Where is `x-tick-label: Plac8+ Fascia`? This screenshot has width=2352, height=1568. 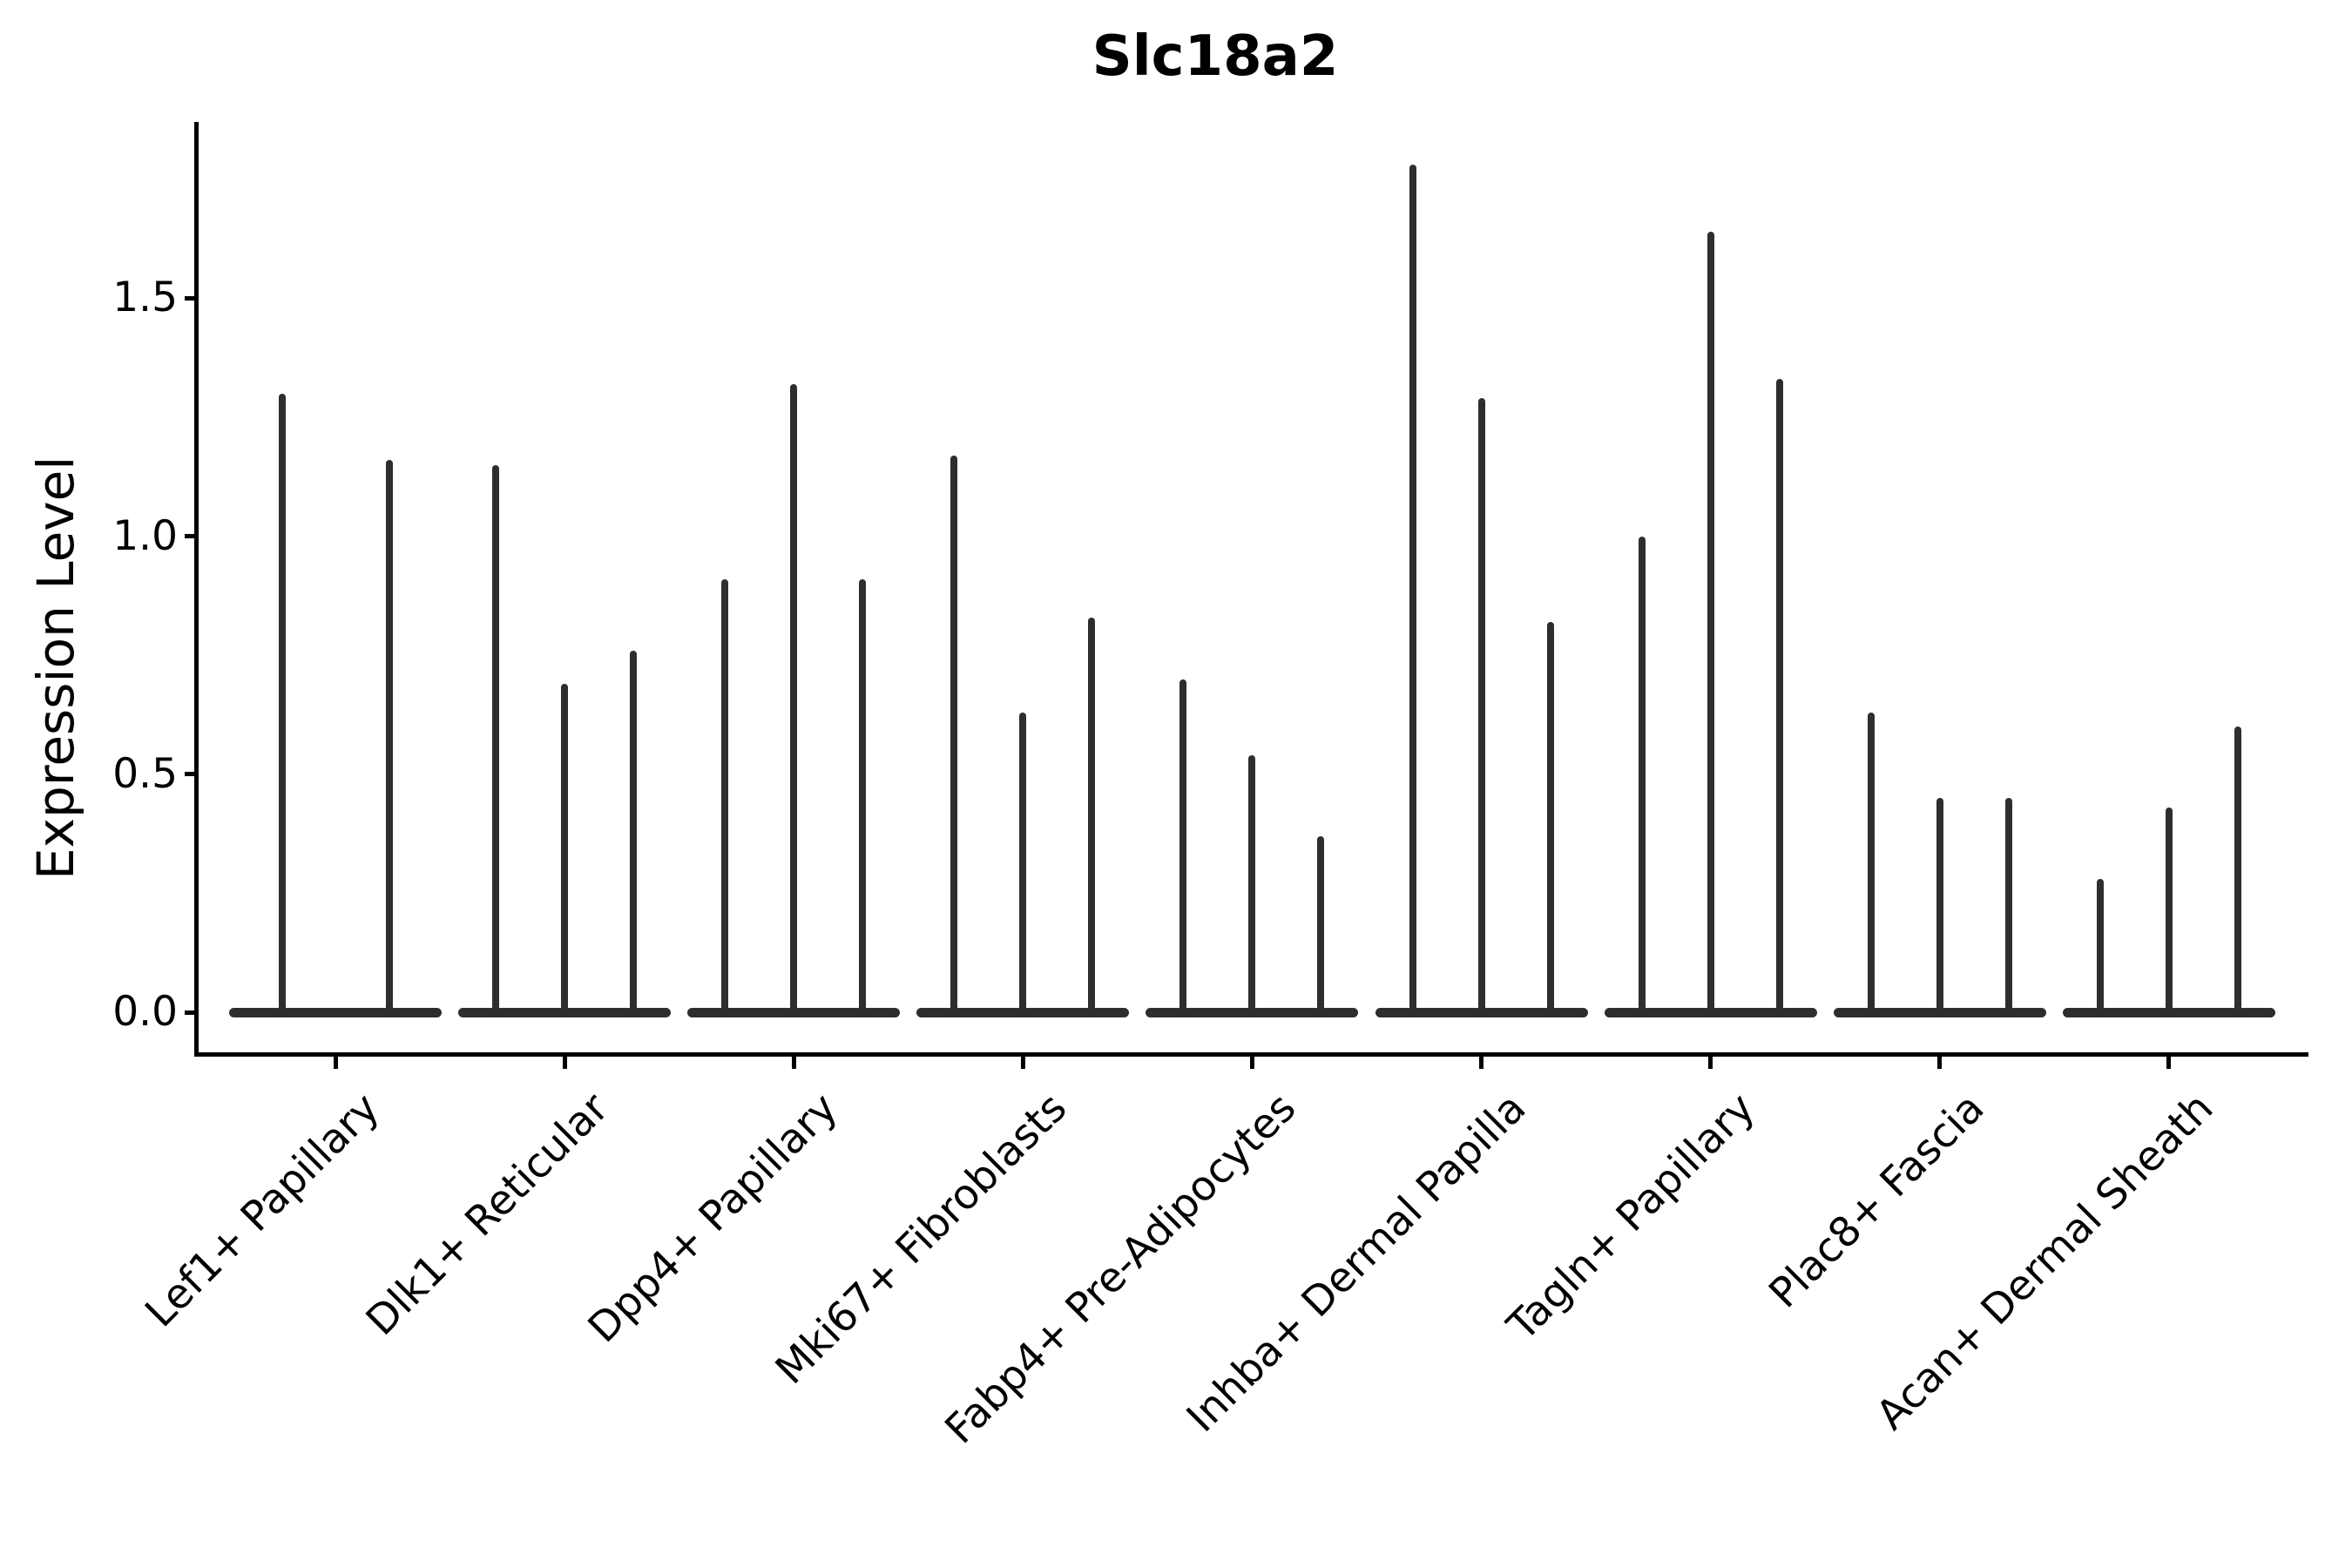 x-tick-label: Plac8+ Fascia is located at coordinates (1876, 1201).